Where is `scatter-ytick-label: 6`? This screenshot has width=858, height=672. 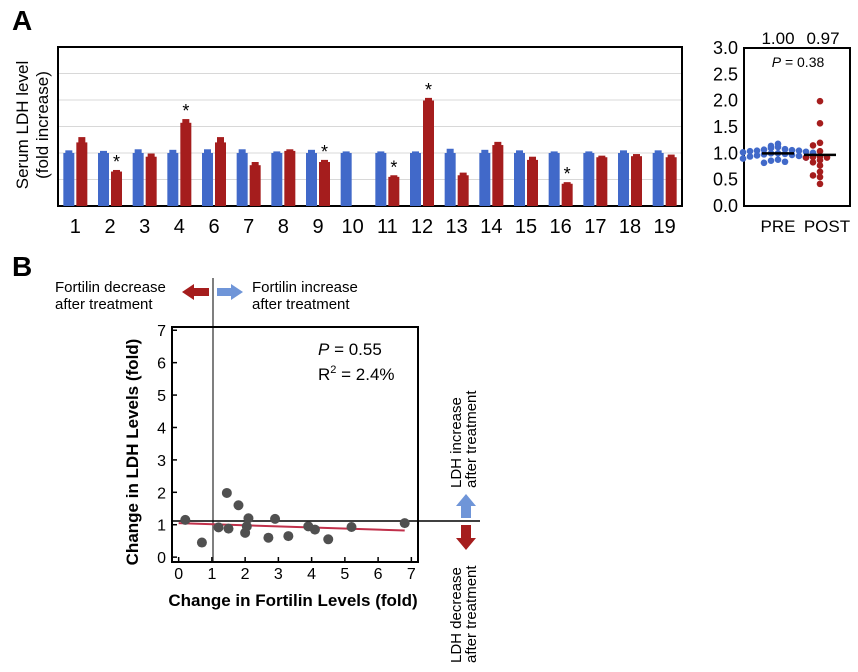 scatter-ytick-label: 6 is located at coordinates (161, 364).